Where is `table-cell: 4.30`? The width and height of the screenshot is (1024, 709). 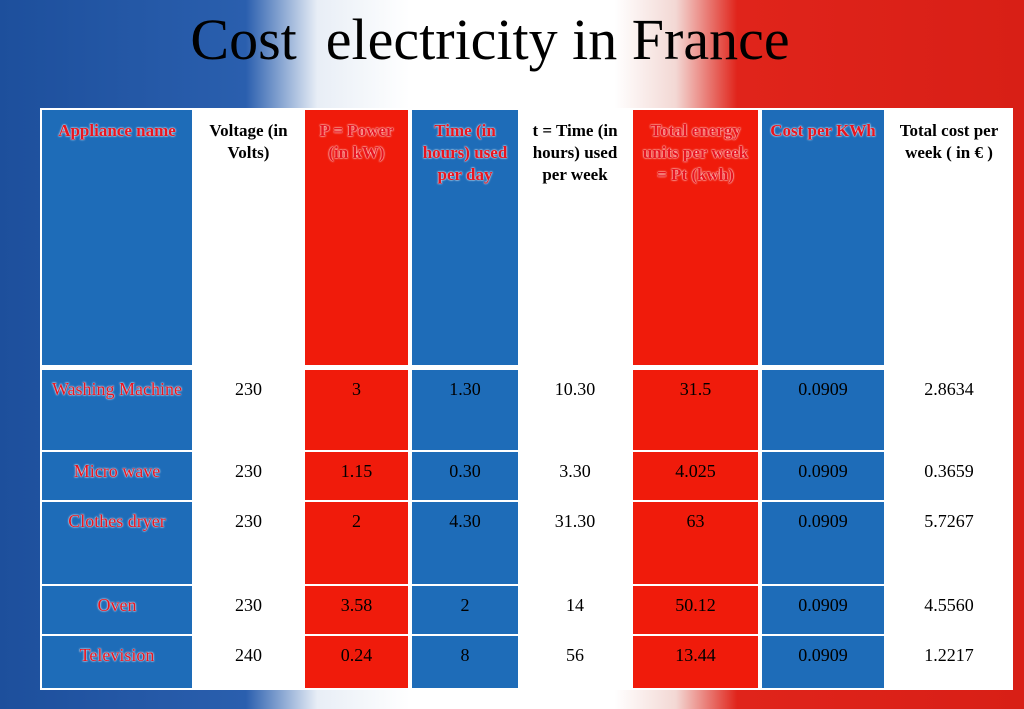 table-cell: 4.30 is located at coordinates (465, 543).